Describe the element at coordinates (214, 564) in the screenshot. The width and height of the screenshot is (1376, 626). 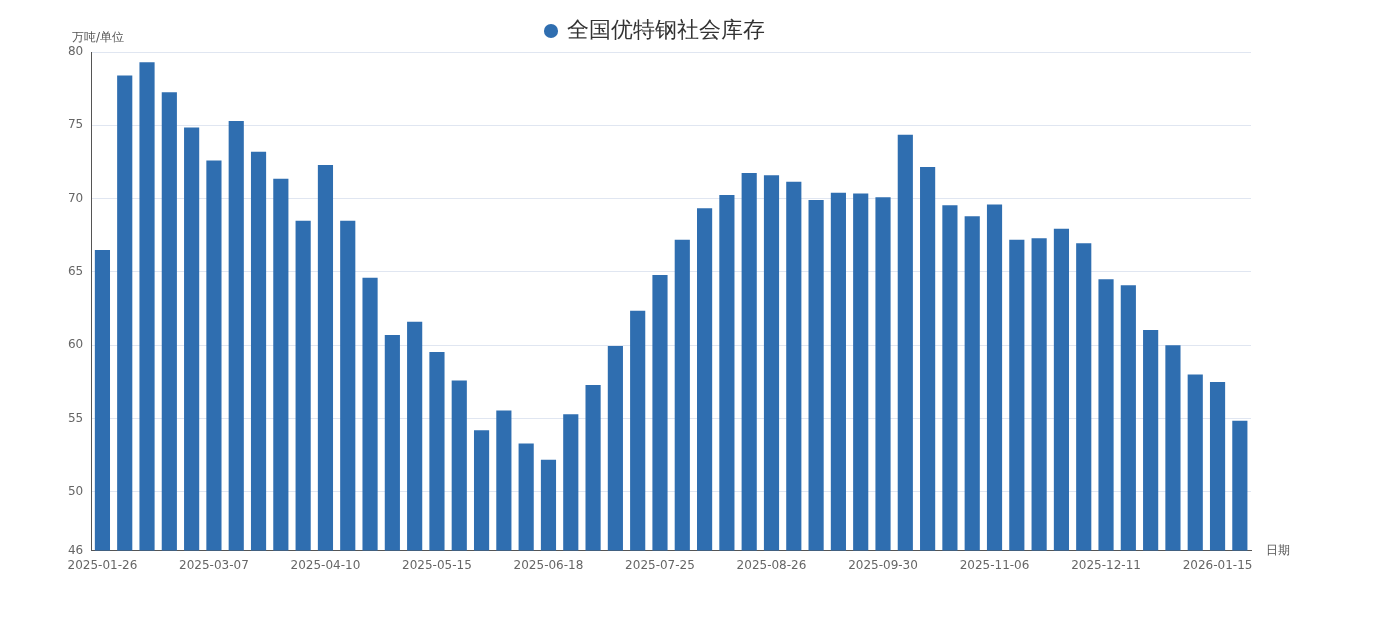
I see `x-tick-label: 2025-03-07` at that location.